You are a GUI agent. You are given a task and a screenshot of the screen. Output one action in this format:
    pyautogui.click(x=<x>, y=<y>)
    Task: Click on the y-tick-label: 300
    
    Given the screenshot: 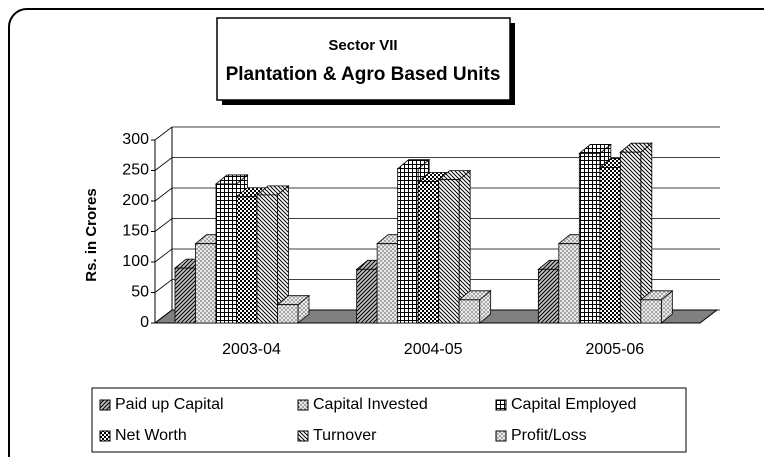 What is the action you would take?
    pyautogui.click(x=135, y=139)
    